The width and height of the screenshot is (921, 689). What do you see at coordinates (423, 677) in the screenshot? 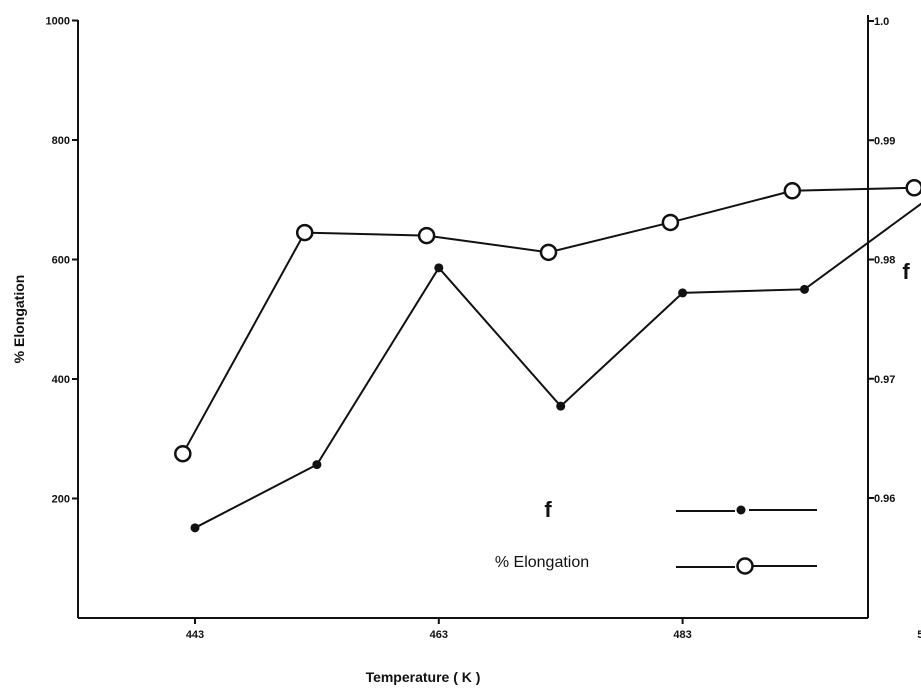
I see `x-axis-label: Temperature ( K )` at bounding box center [423, 677].